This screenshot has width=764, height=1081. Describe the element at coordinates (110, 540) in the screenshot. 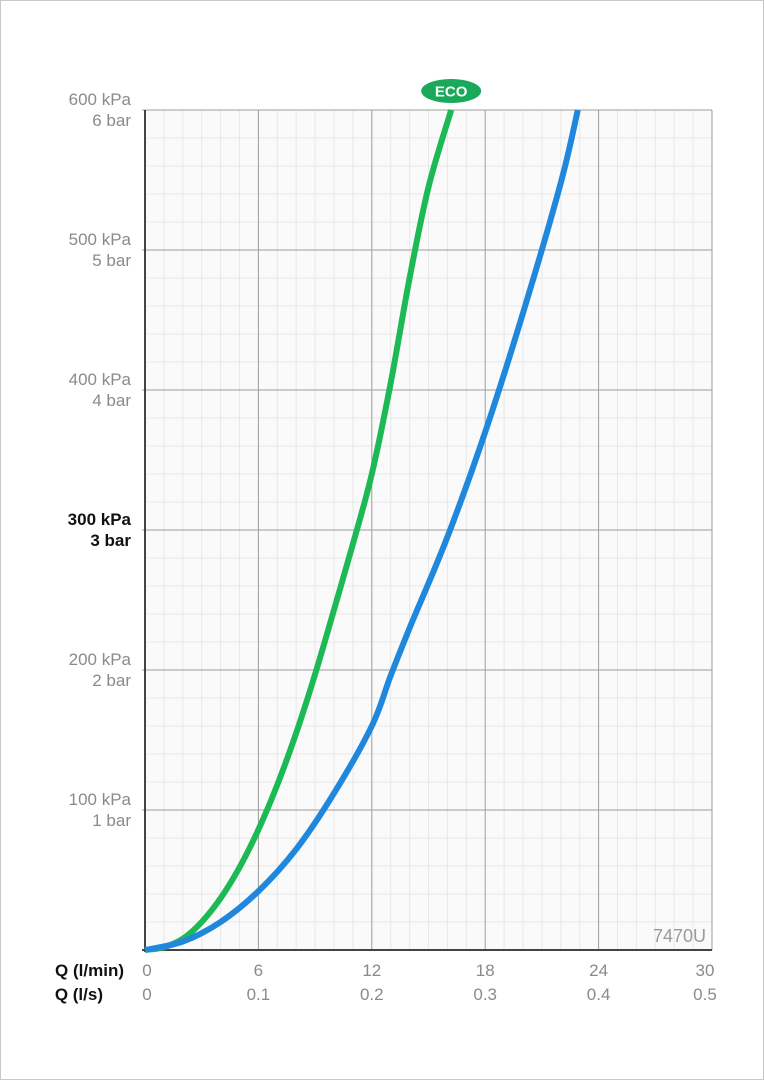

I see `y-tick-label-bar: 3 bar` at that location.